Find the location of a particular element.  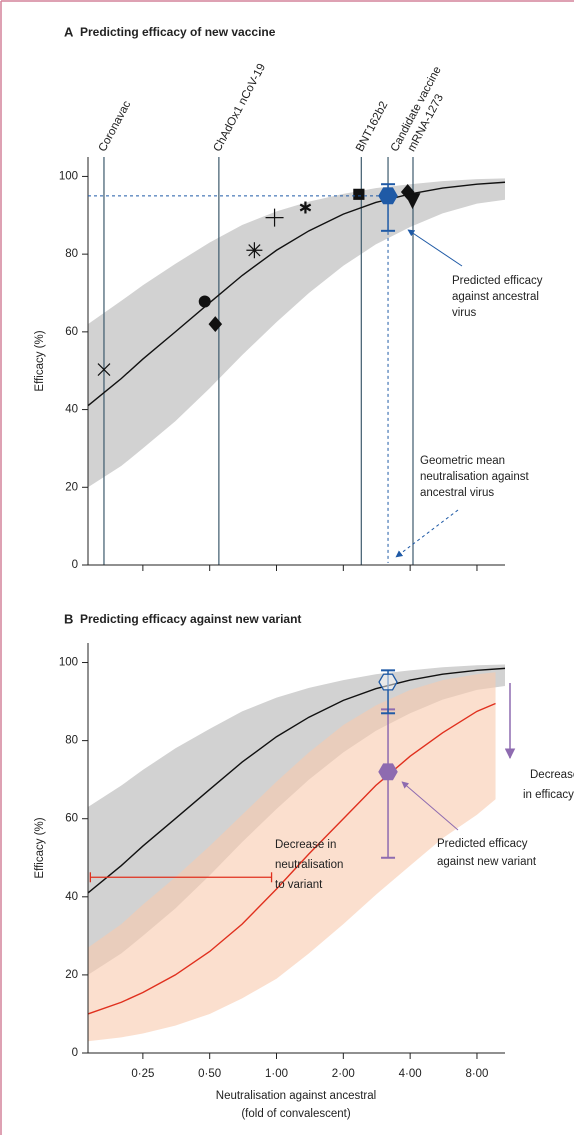

x-tick-label: 0·25 is located at coordinates (142, 1074).